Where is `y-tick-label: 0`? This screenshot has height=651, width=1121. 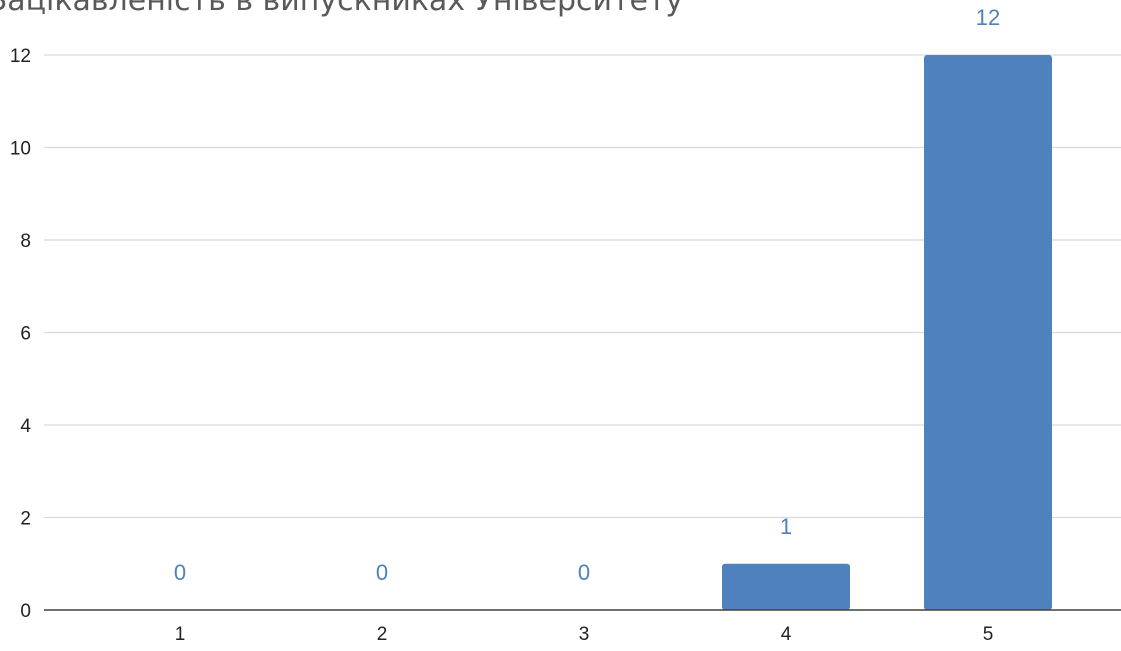 y-tick-label: 0 is located at coordinates (25, 611).